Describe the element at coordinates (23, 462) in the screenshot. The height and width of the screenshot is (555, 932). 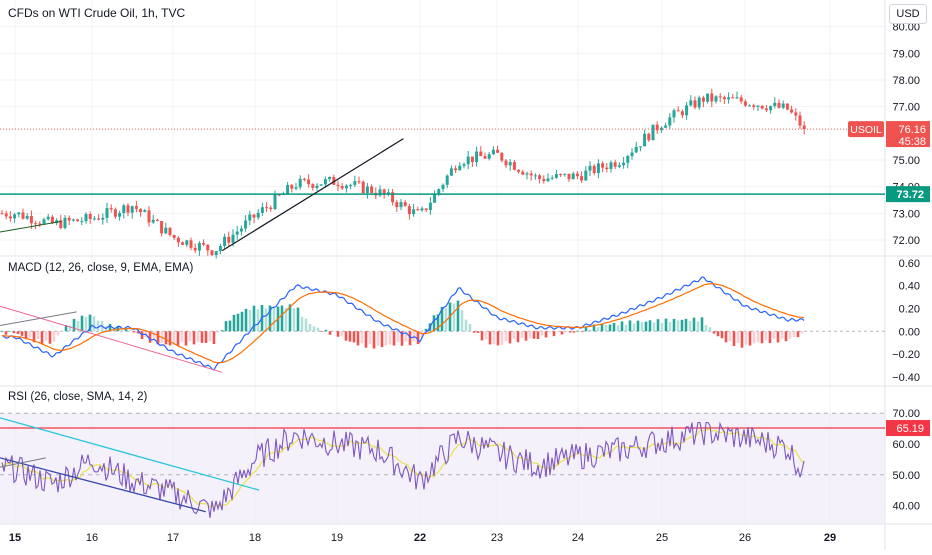
I see `rsi-trendline-short` at that location.